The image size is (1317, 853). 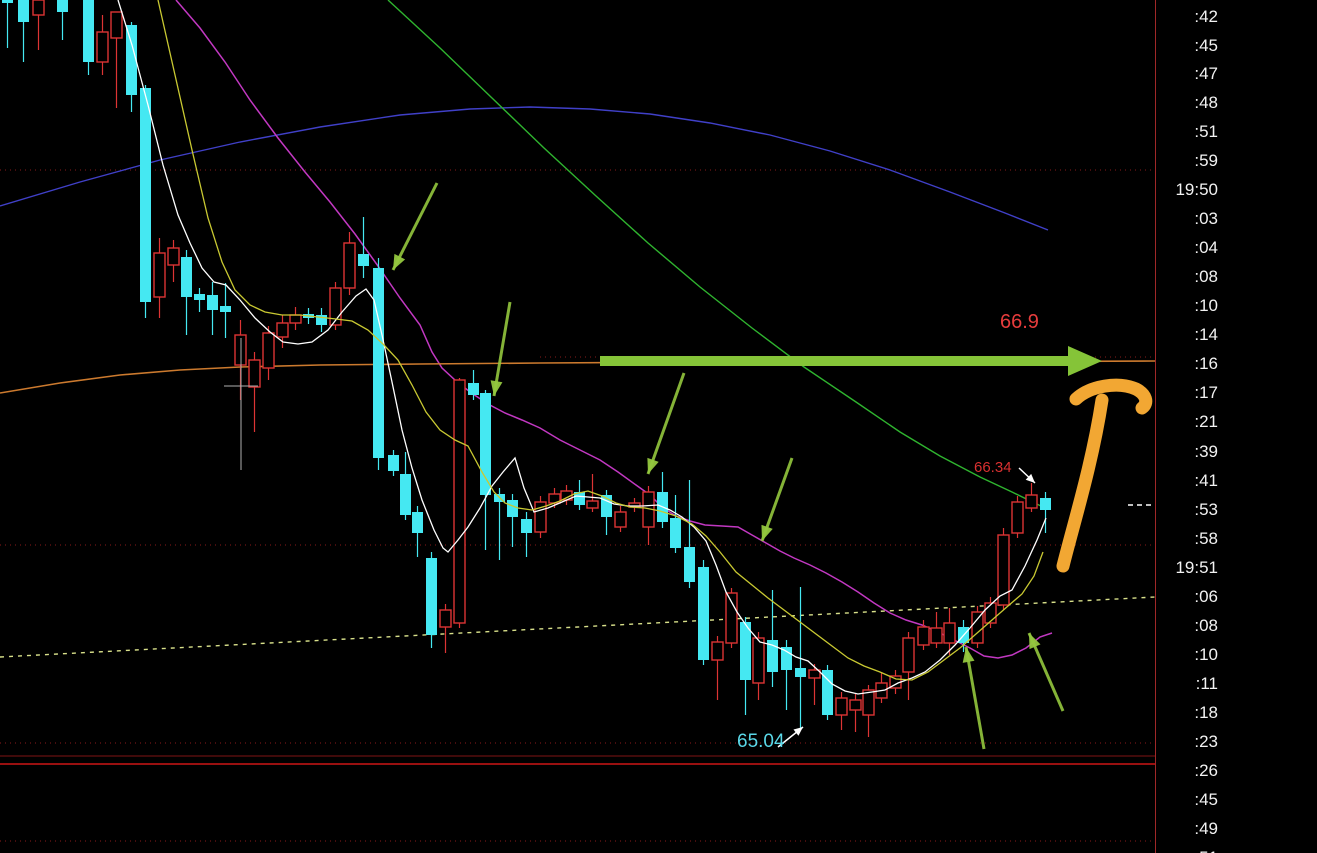 I want to click on time-label: :14, so click(x=1206, y=334).